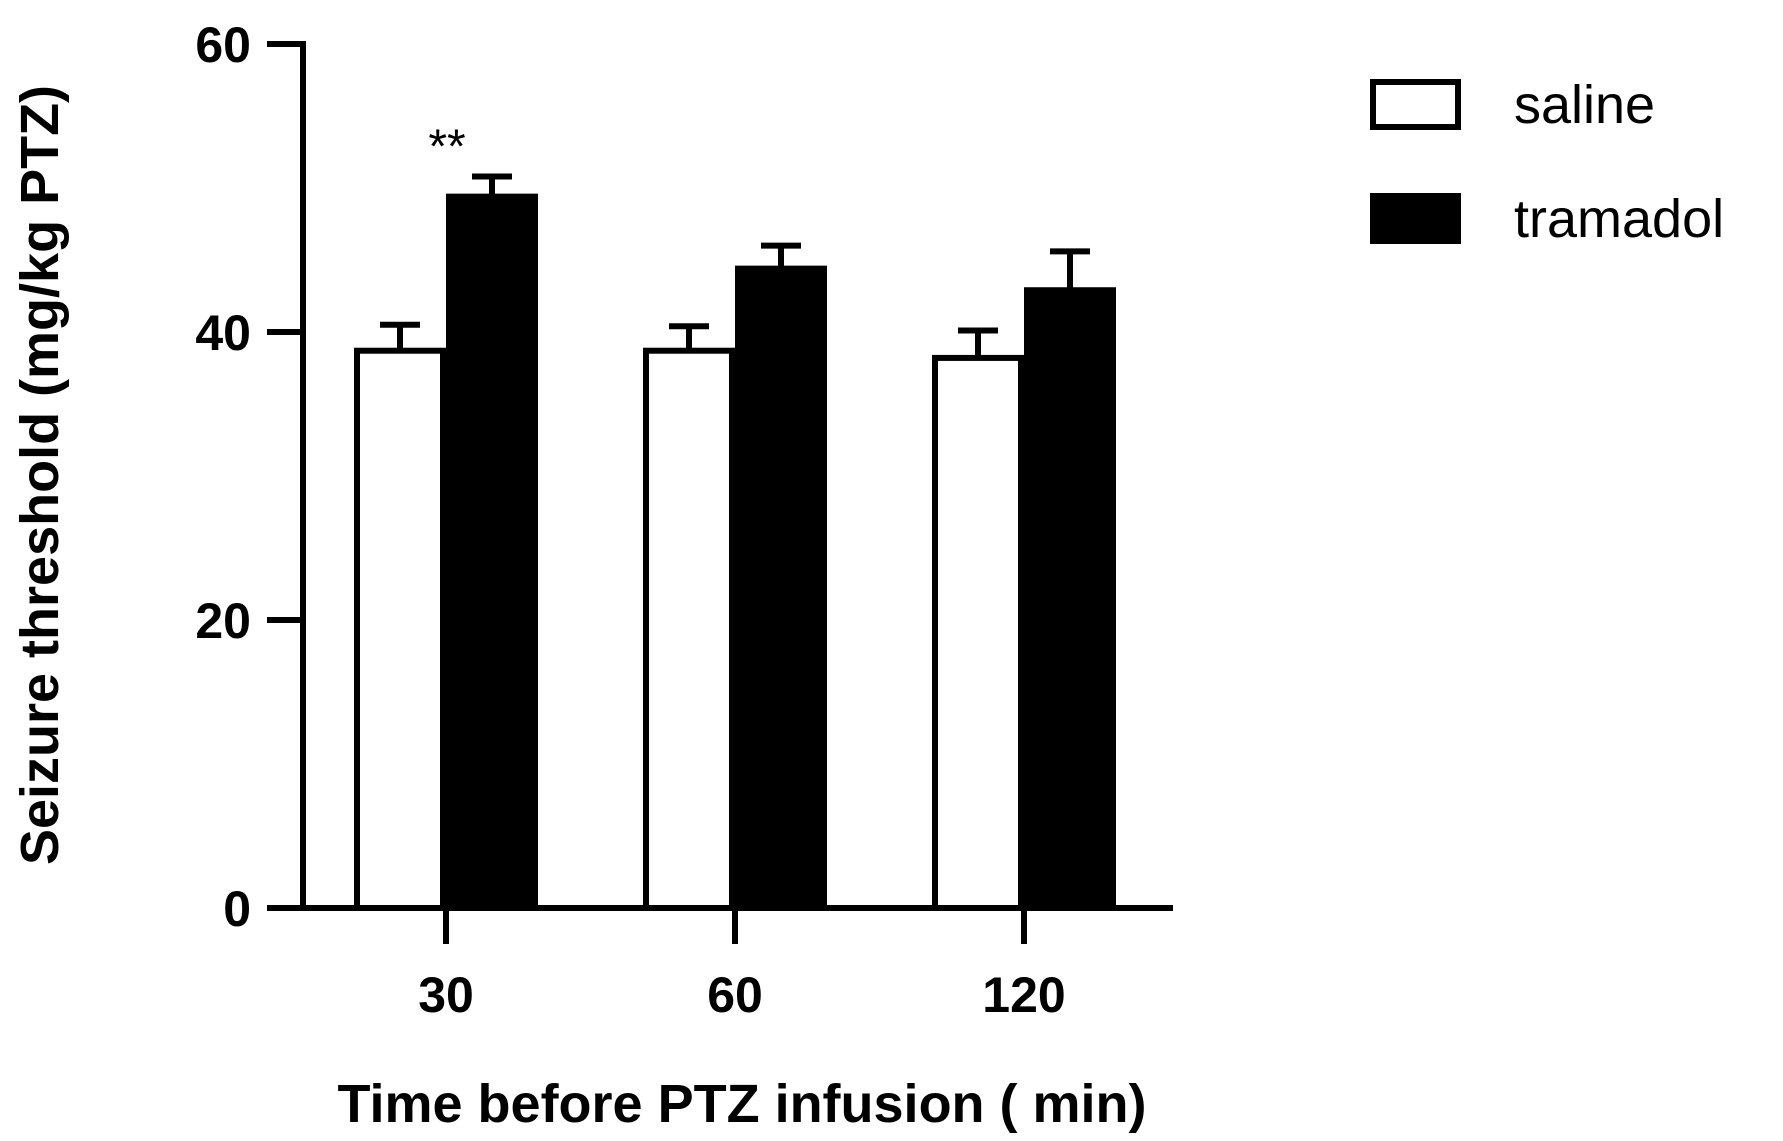  I want to click on legend: saline tramadol, so click(1547, 162).